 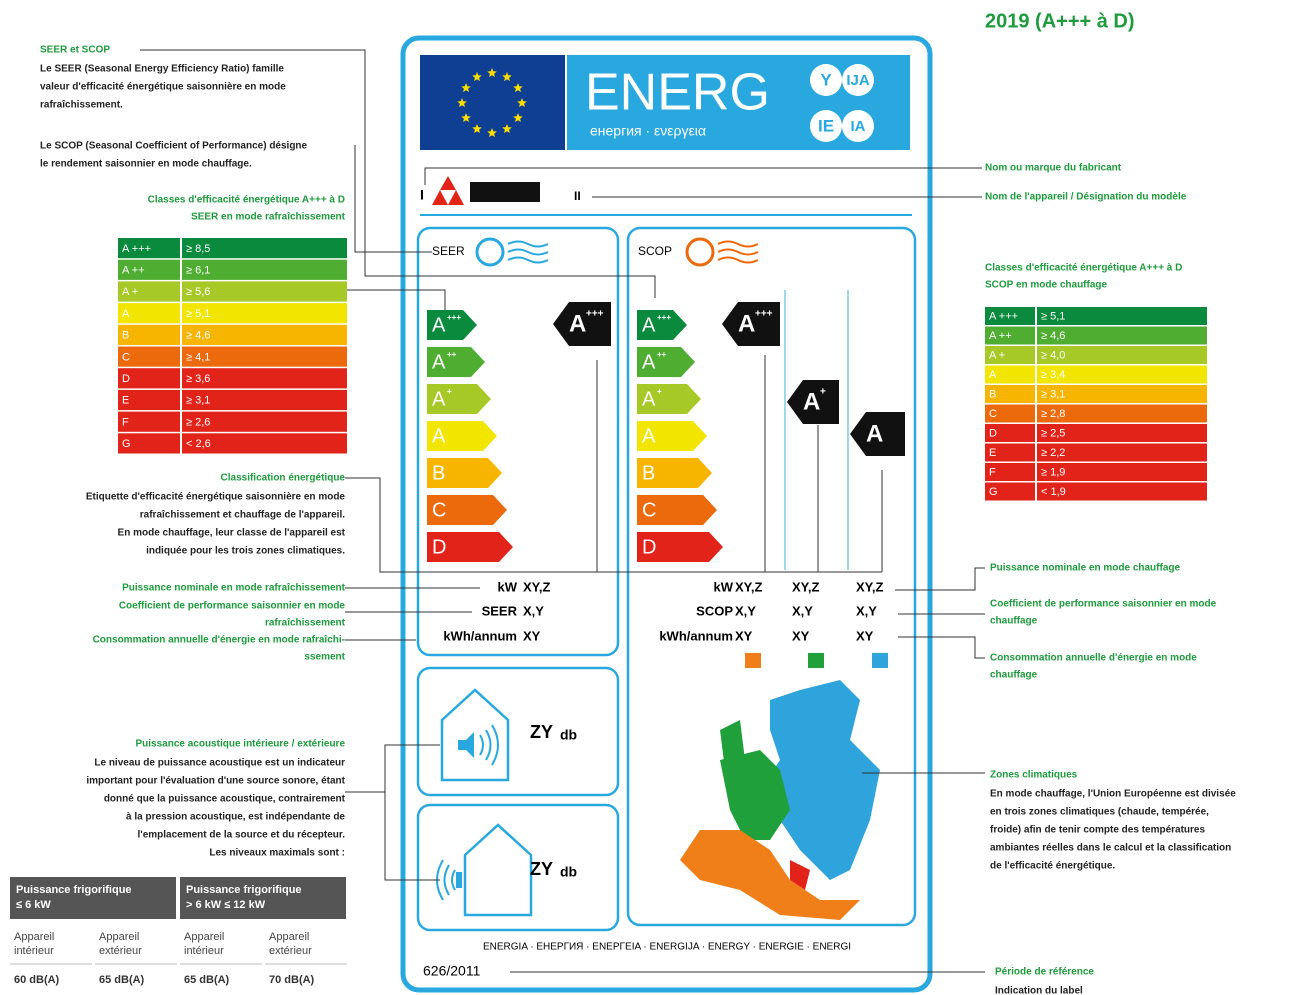 I want to click on table-value: ≥ 2,8, so click(x=1053, y=414).